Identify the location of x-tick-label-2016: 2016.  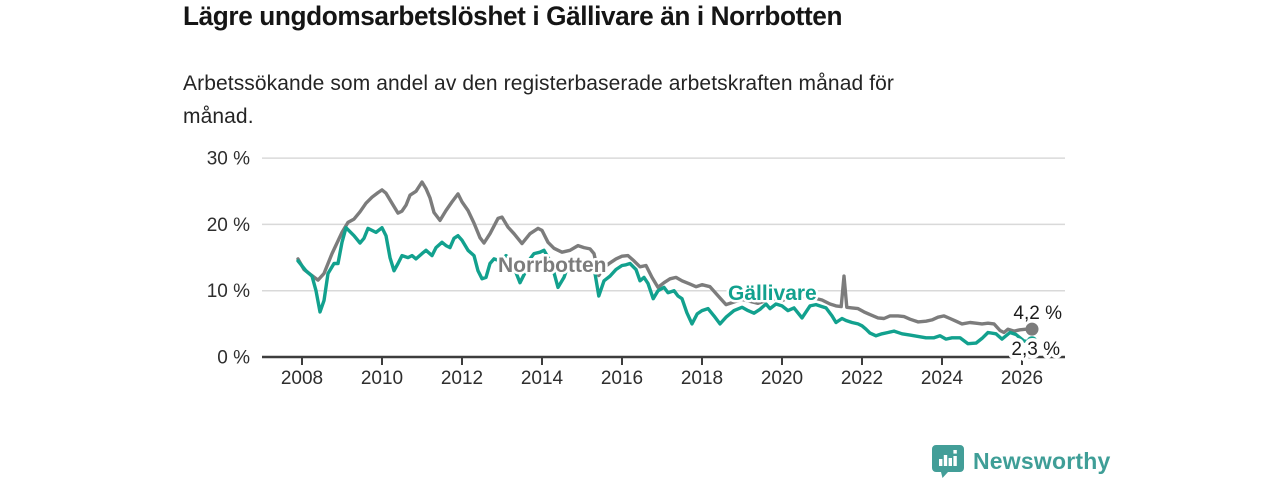
(622, 378).